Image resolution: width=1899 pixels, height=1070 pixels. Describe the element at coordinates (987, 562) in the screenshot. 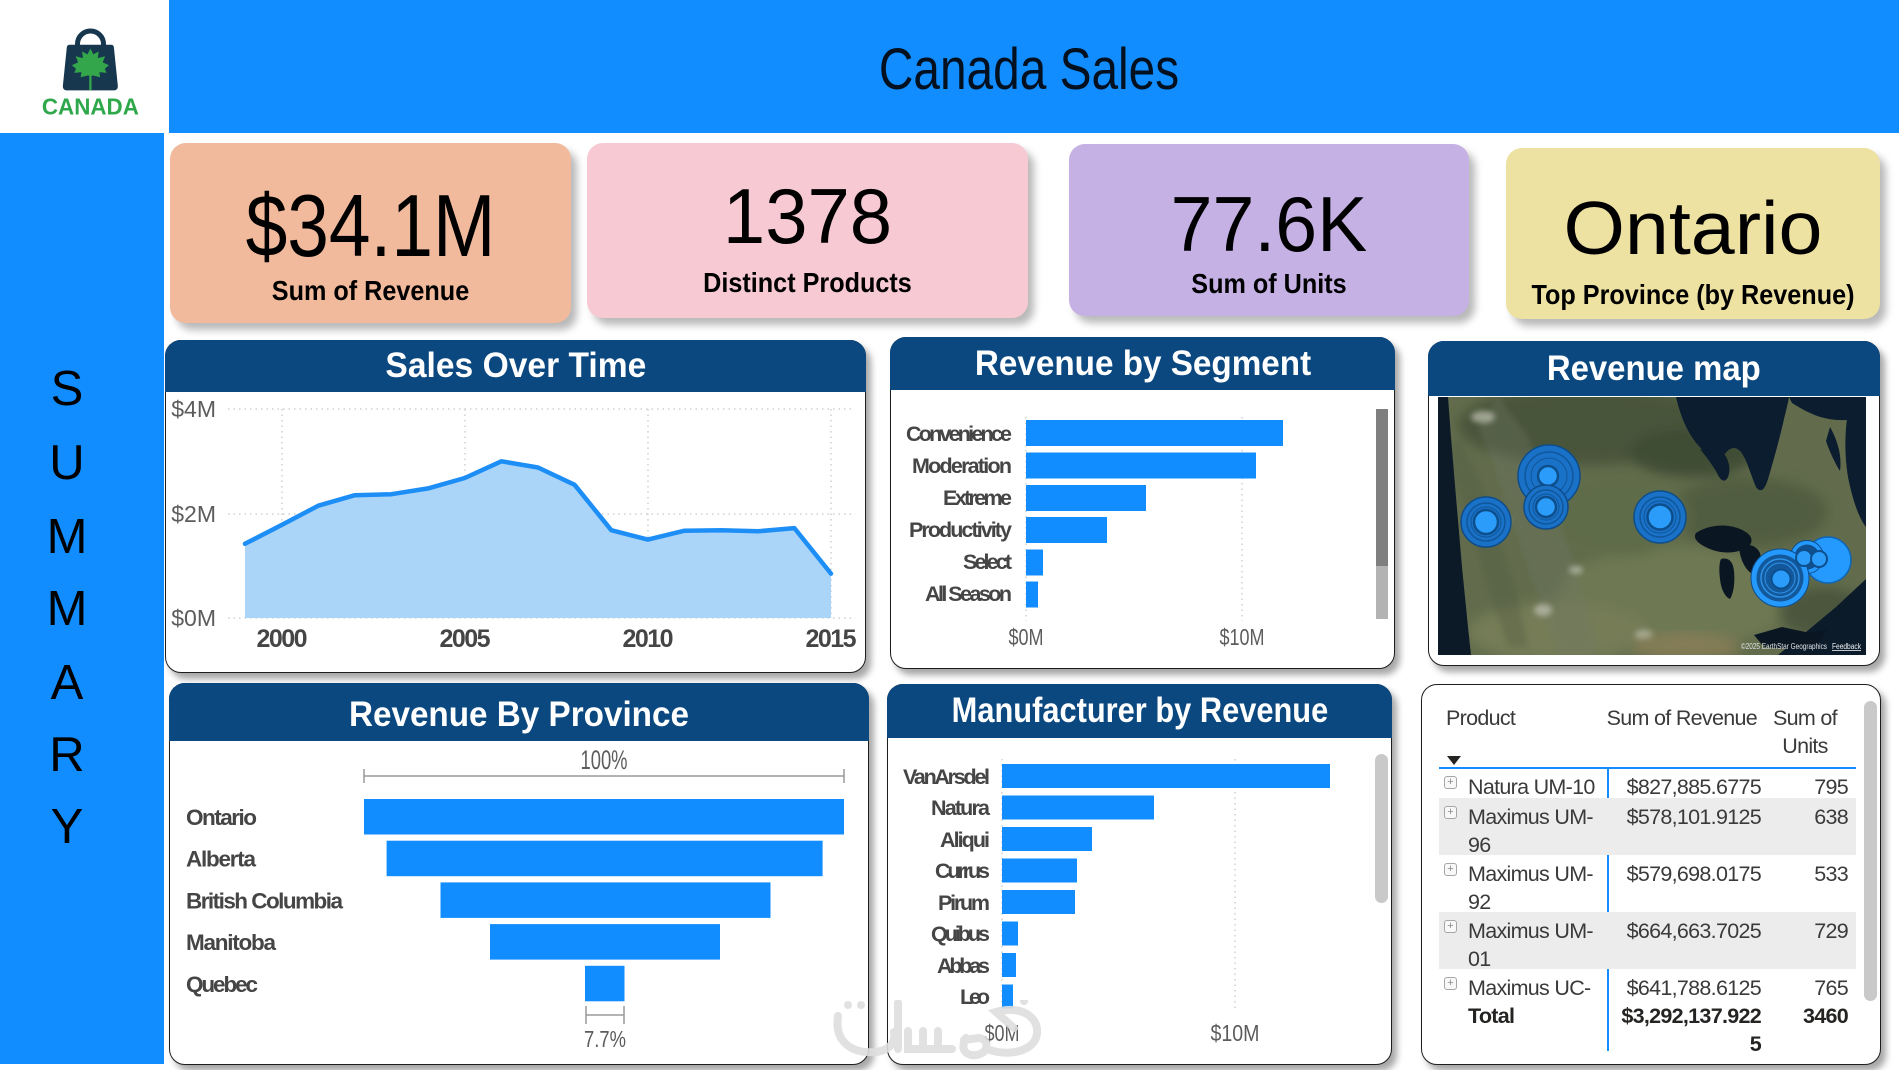

I see `svg-text: Select` at that location.